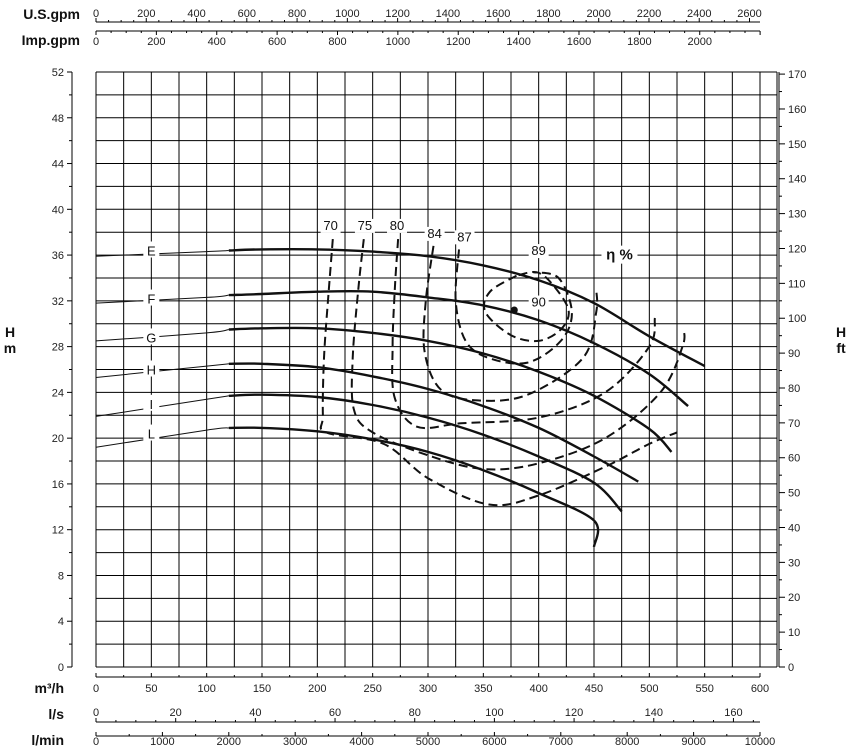 The height and width of the screenshot is (746, 852). I want to click on usgpm-tick-label: 1000, so click(347, 14).